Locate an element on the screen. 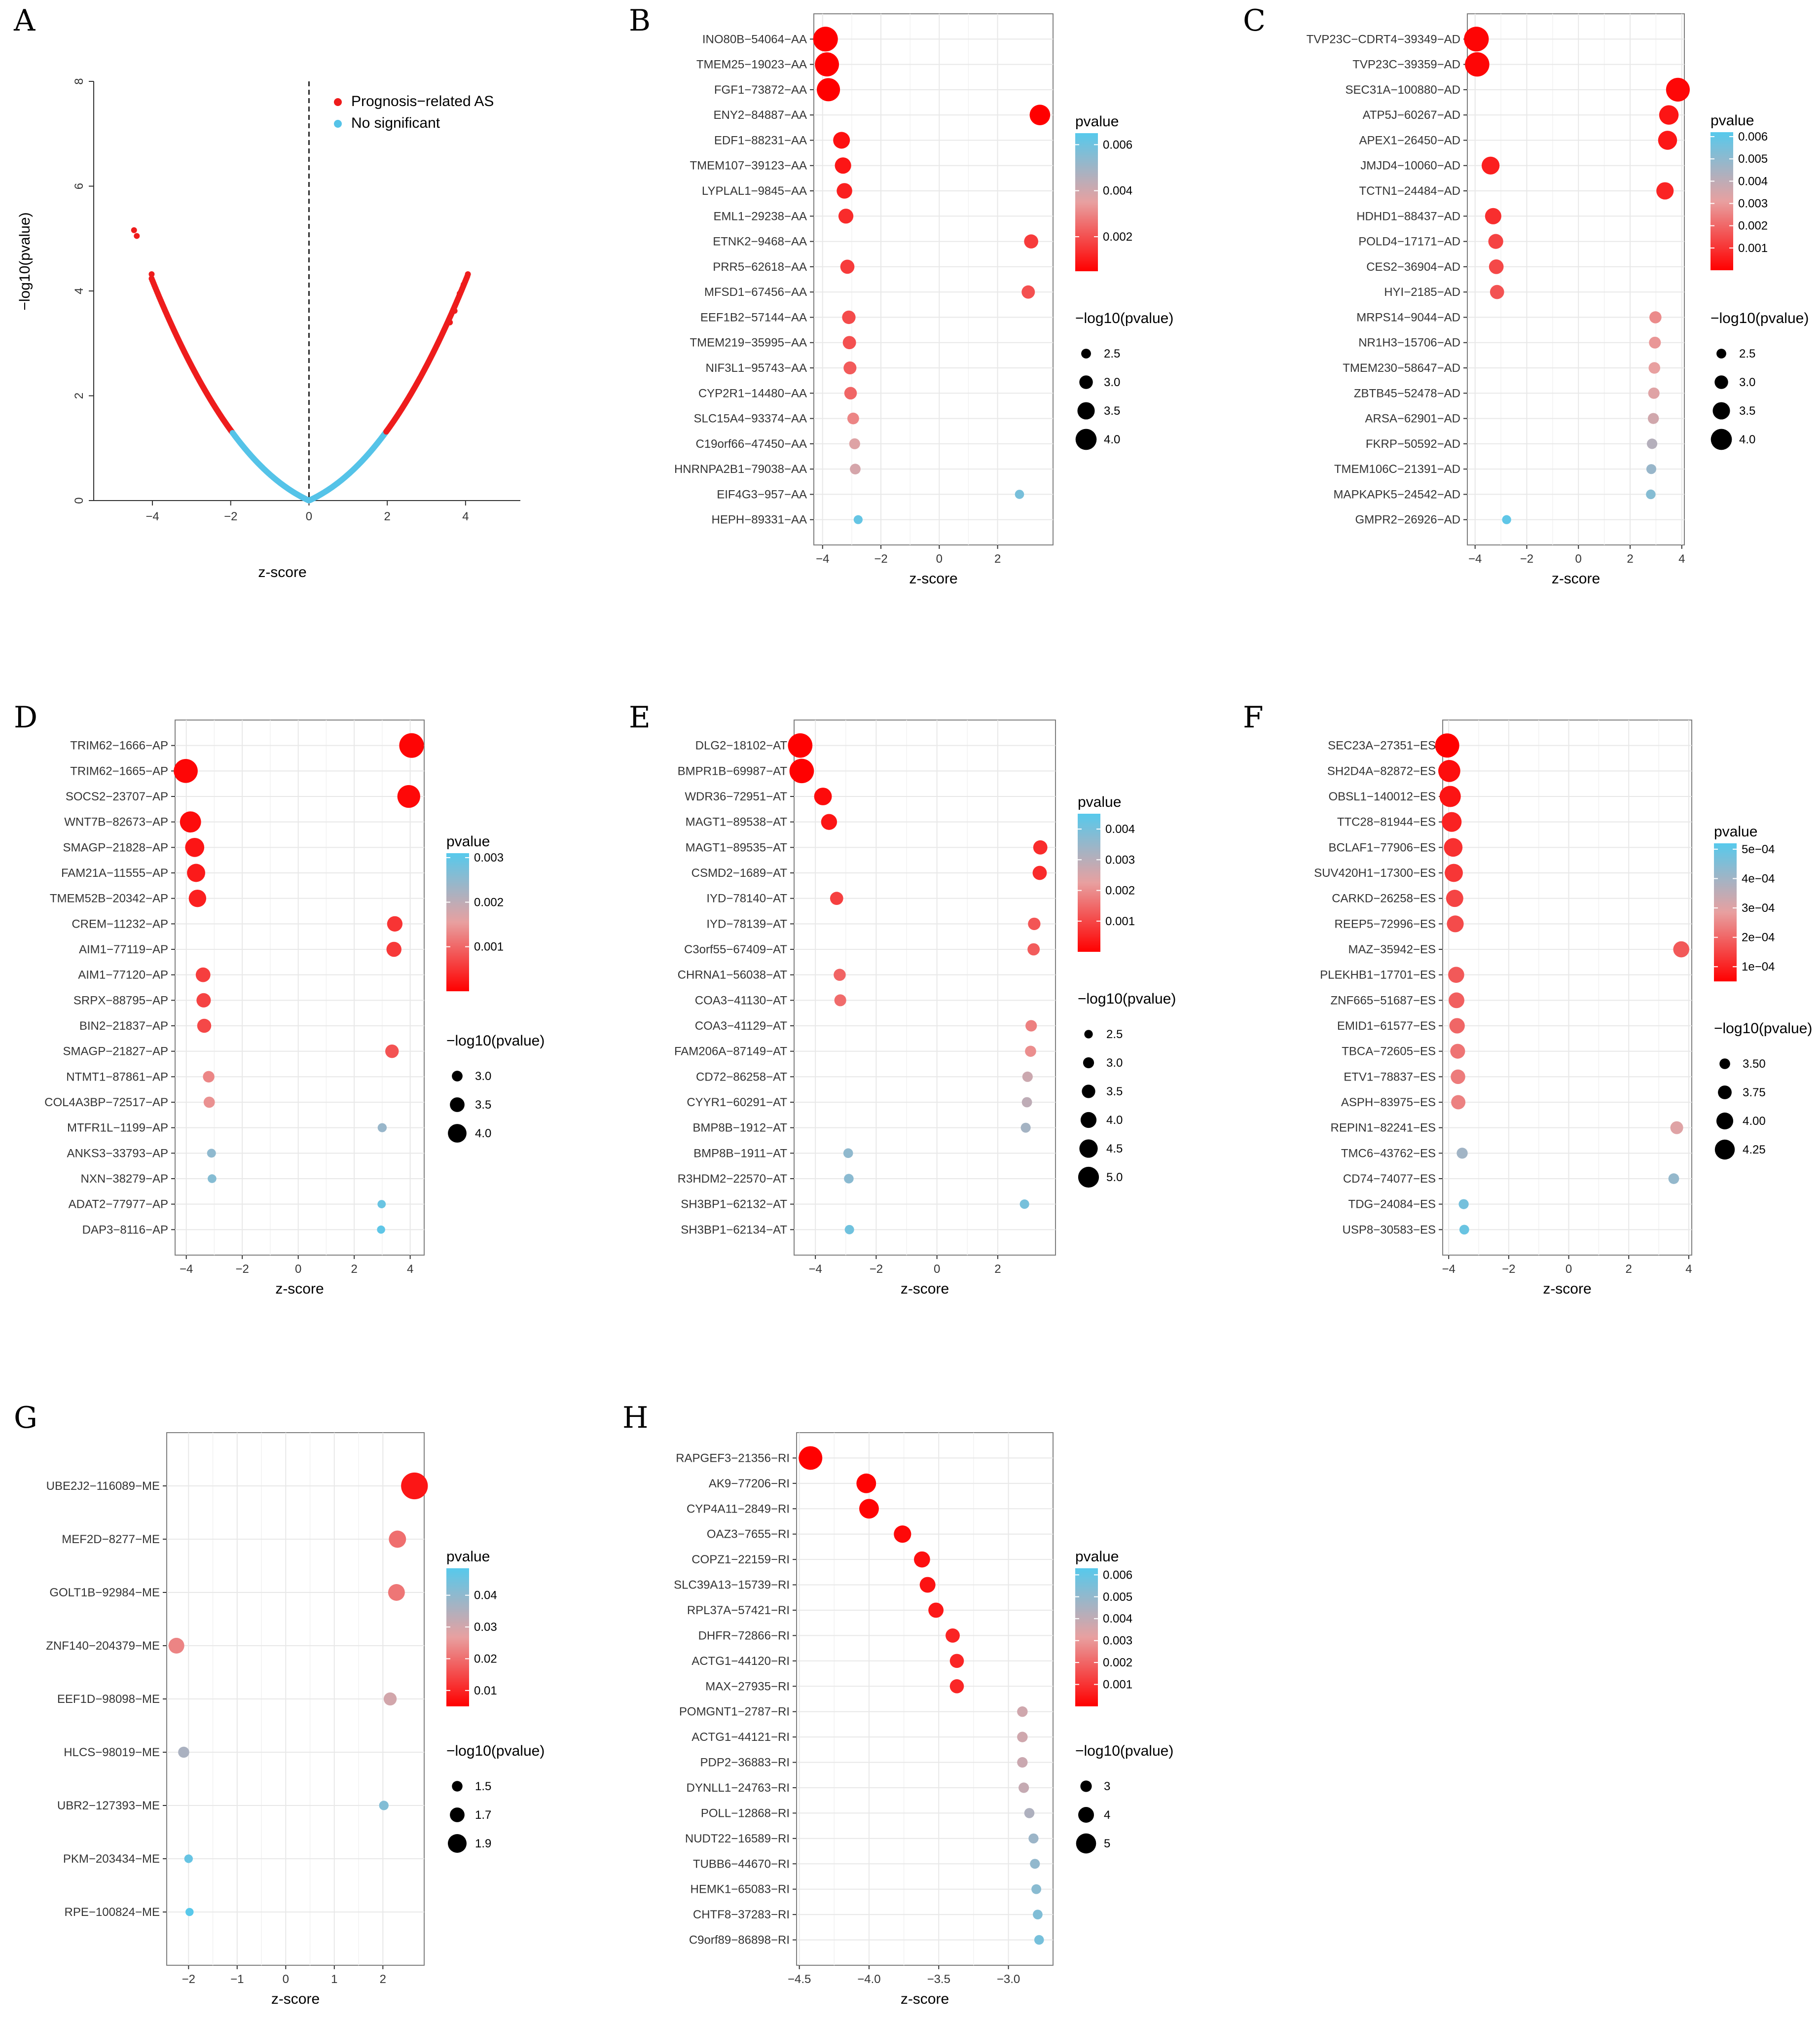 The height and width of the screenshot is (2020, 1820). gene-label: CYP4A11−2849−RI is located at coordinates (738, 1508).